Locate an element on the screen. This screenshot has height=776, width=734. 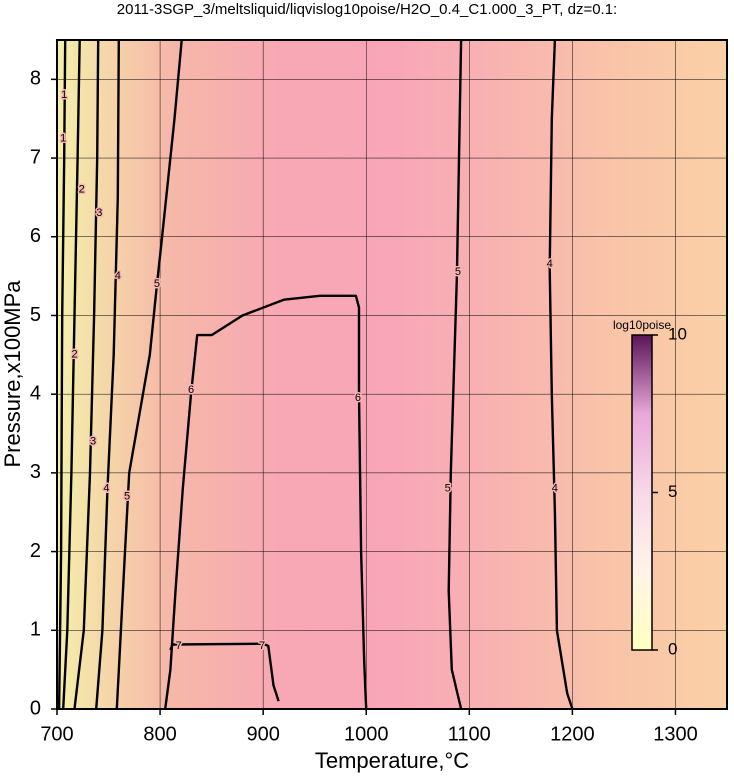
x-tick-label: 800 is located at coordinates (159, 734).